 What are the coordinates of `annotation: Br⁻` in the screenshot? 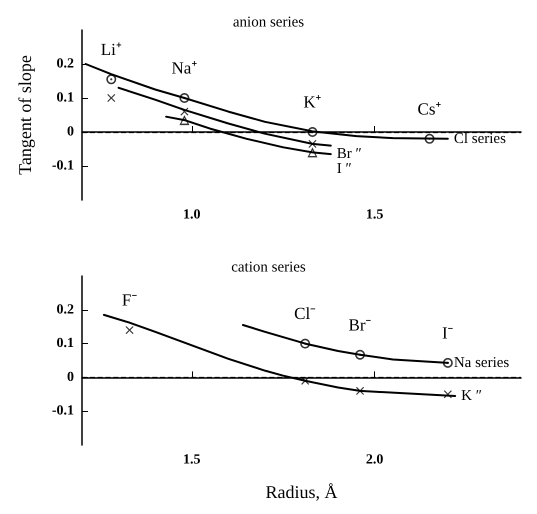 It's located at (360, 324).